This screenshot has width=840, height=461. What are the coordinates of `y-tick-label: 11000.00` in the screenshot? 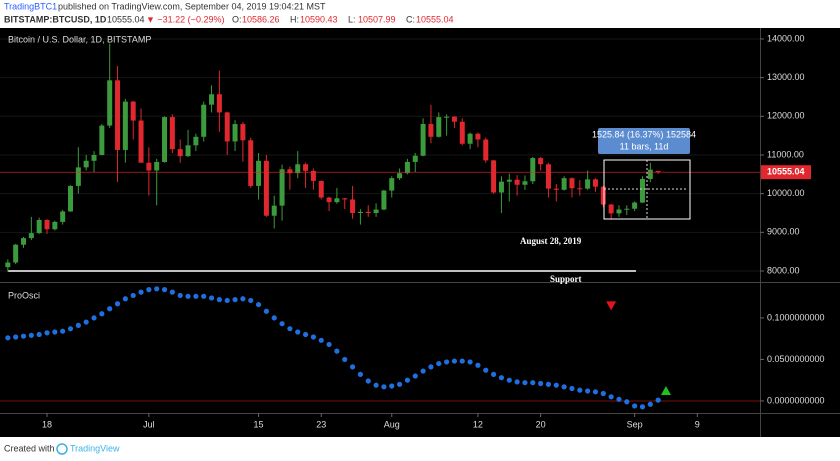 It's located at (785, 154).